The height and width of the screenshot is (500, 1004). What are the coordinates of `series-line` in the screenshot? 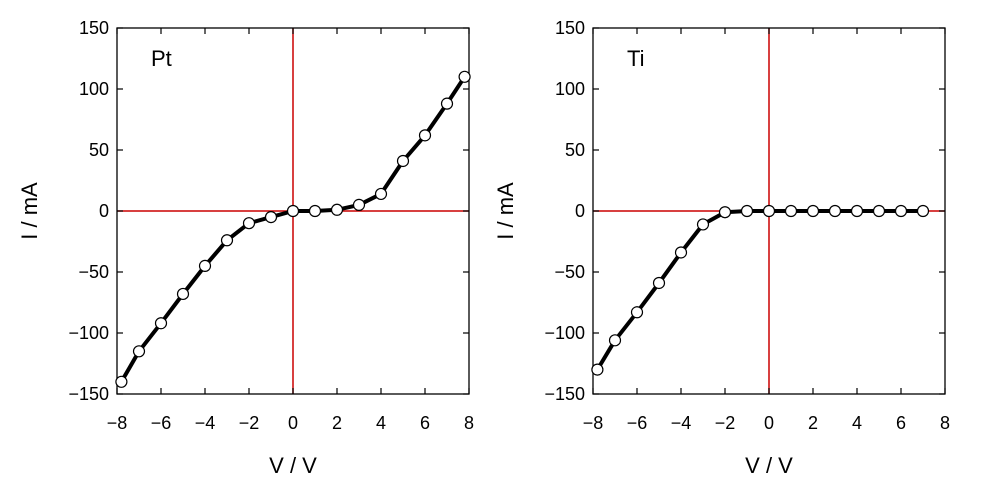 It's located at (760, 290).